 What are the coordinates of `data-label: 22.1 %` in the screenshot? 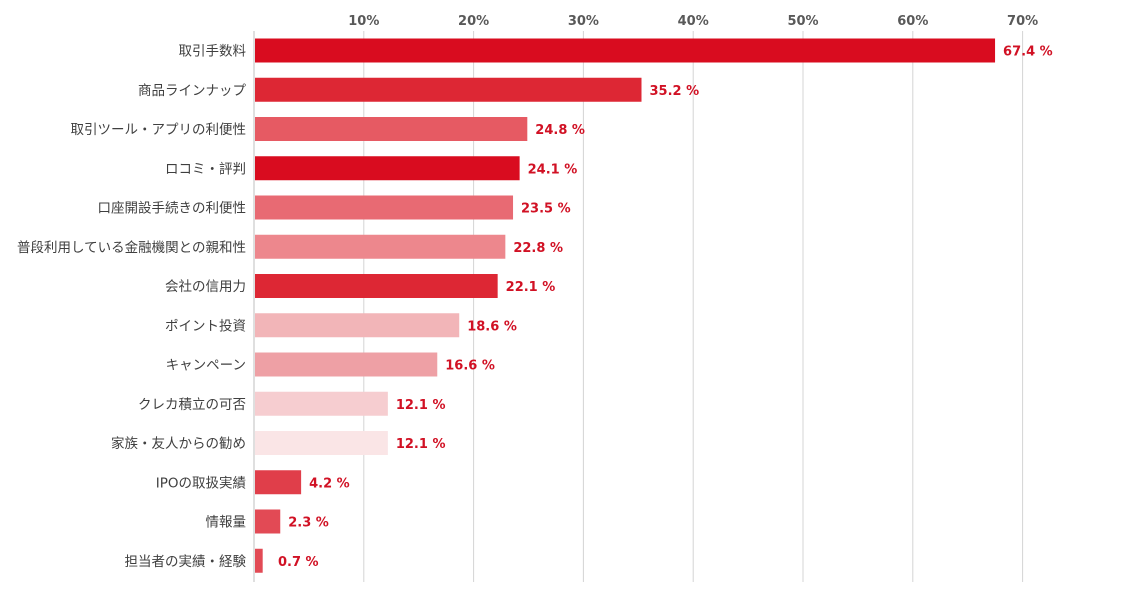 It's located at (531, 287).